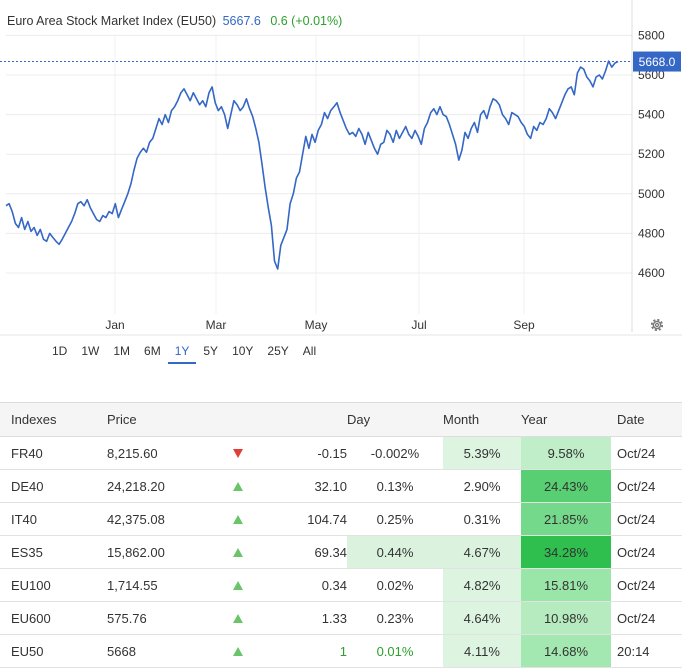 This screenshot has height=668, width=682. What do you see at coordinates (395, 552) in the screenshot?
I see `day-cell: 0.44%` at bounding box center [395, 552].